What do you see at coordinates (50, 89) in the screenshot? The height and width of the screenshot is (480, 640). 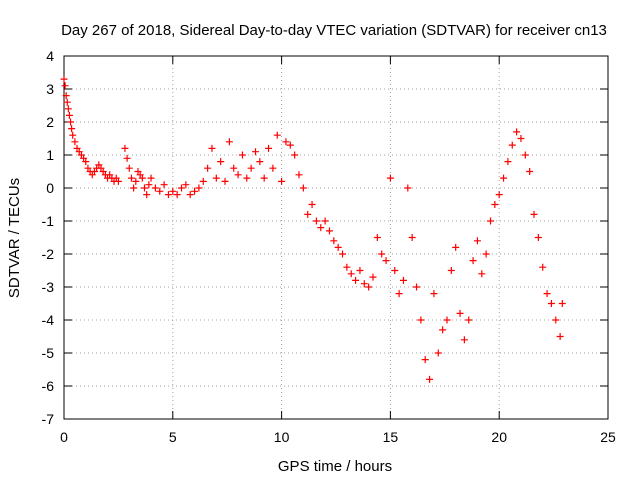 I see `y-tick-label: 3` at bounding box center [50, 89].